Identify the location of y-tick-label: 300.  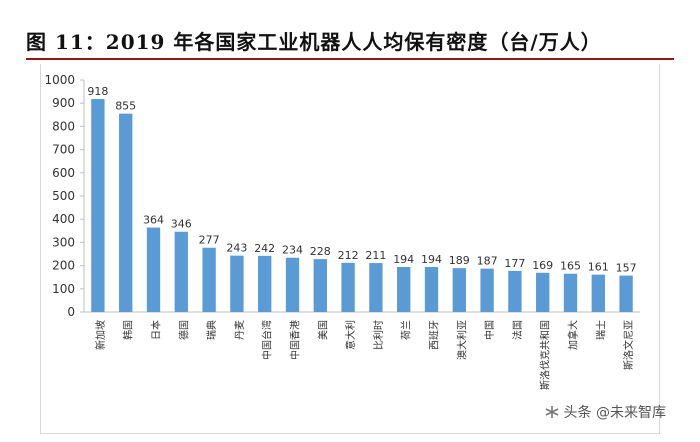
(63, 242).